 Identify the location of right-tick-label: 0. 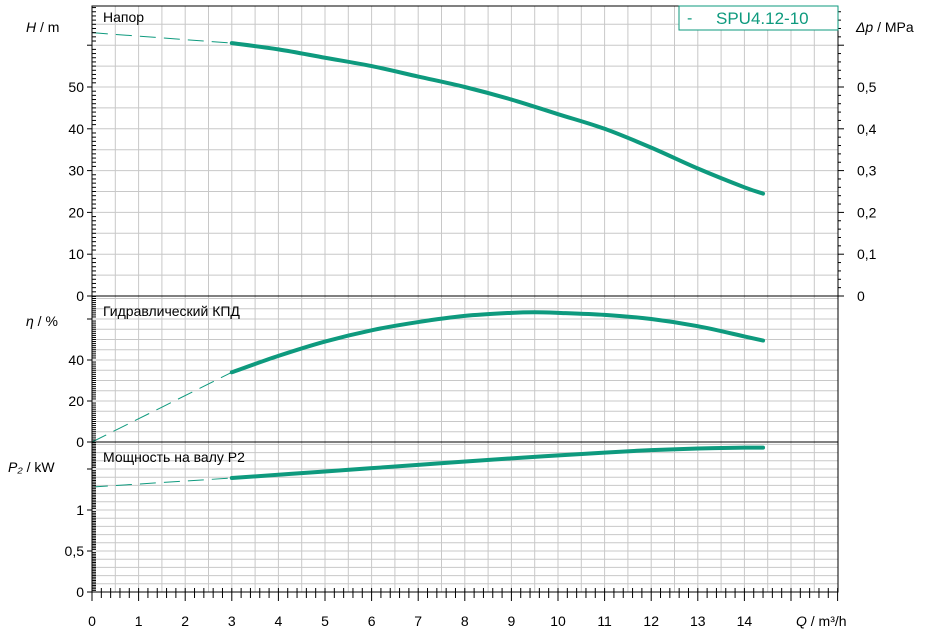
(861, 296).